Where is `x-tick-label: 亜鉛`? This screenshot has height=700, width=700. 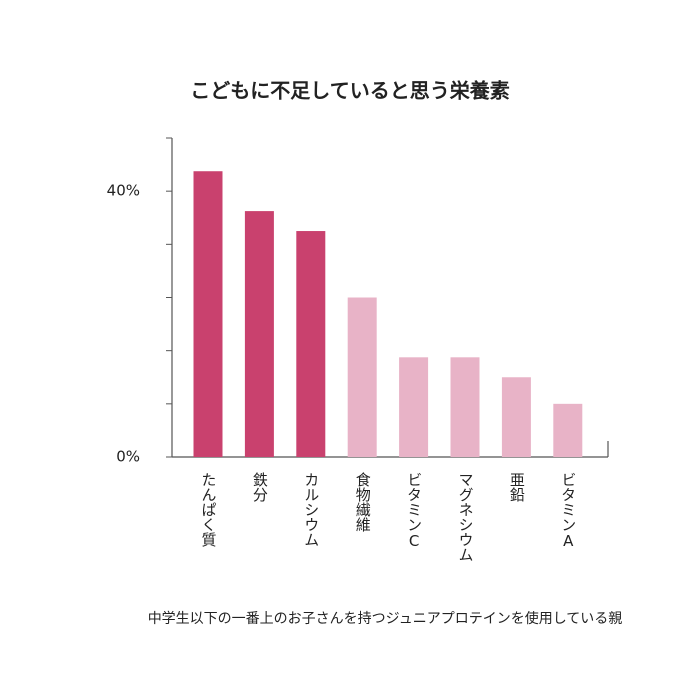 x-tick-label: 亜鉛 is located at coordinates (517, 487).